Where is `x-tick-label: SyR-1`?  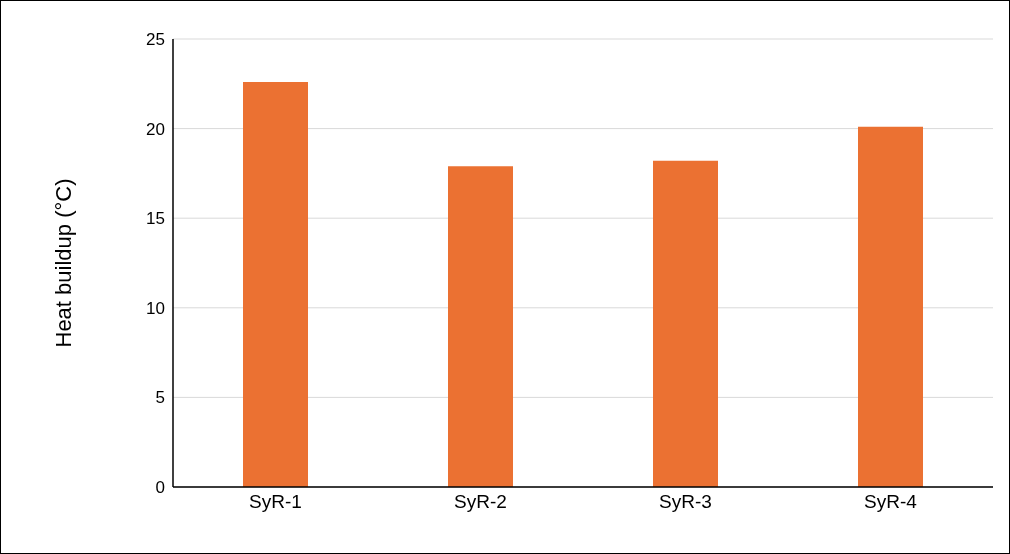
x-tick-label: SyR-1 is located at coordinates (275, 502).